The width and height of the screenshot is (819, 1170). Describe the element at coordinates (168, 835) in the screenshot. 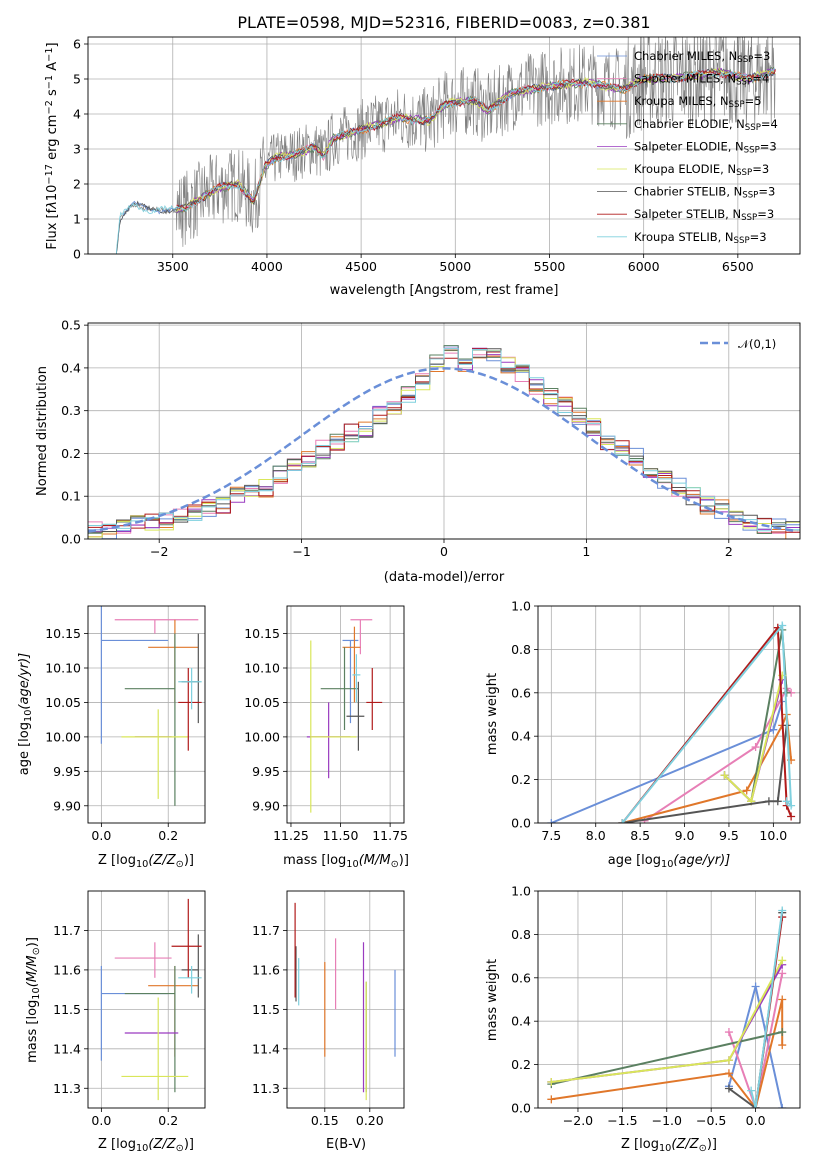

I see `age_vs_Z-xtick-label: 0.2` at that location.